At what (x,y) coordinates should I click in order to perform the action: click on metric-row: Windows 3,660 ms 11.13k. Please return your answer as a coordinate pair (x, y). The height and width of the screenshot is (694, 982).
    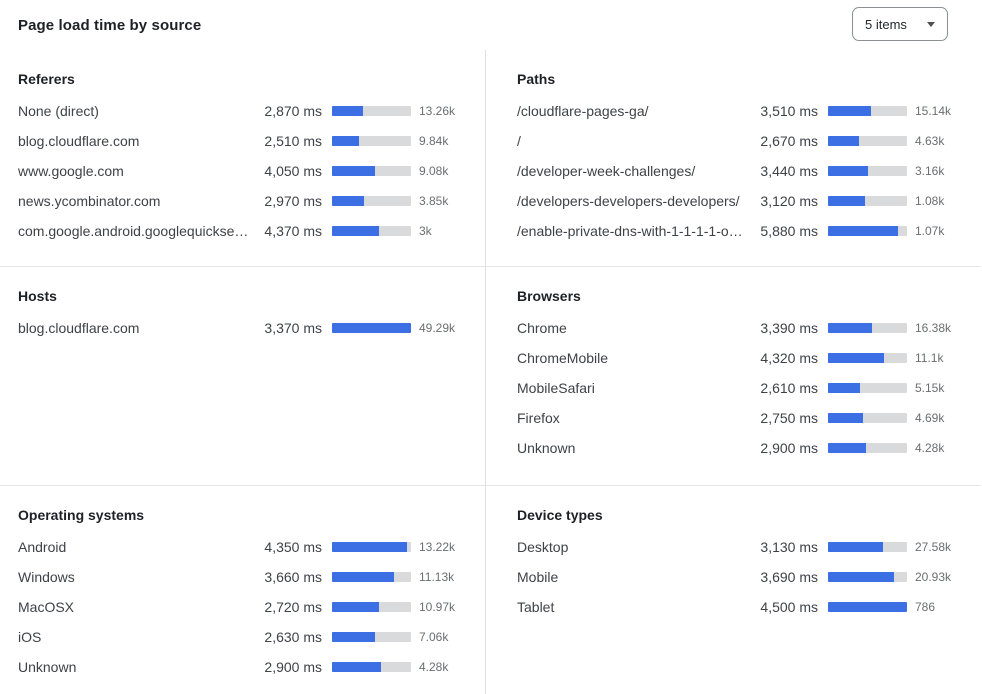
    Looking at the image, I should click on (243, 577).